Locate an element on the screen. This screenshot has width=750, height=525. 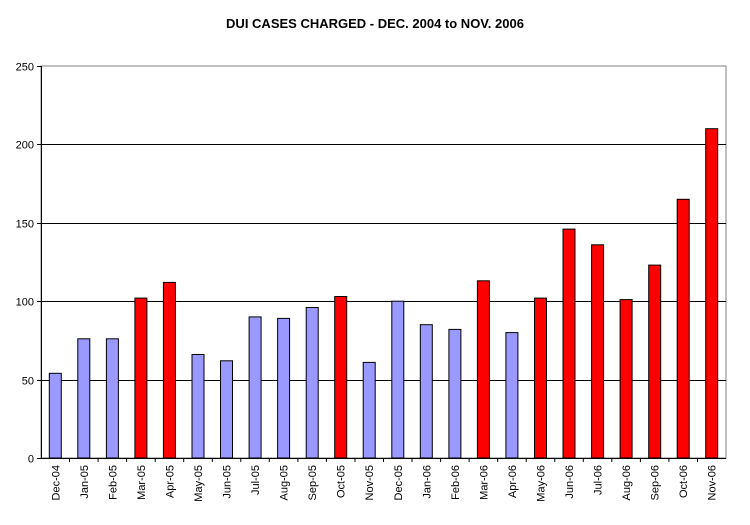
y-tick-label: 0 is located at coordinates (31, 460).